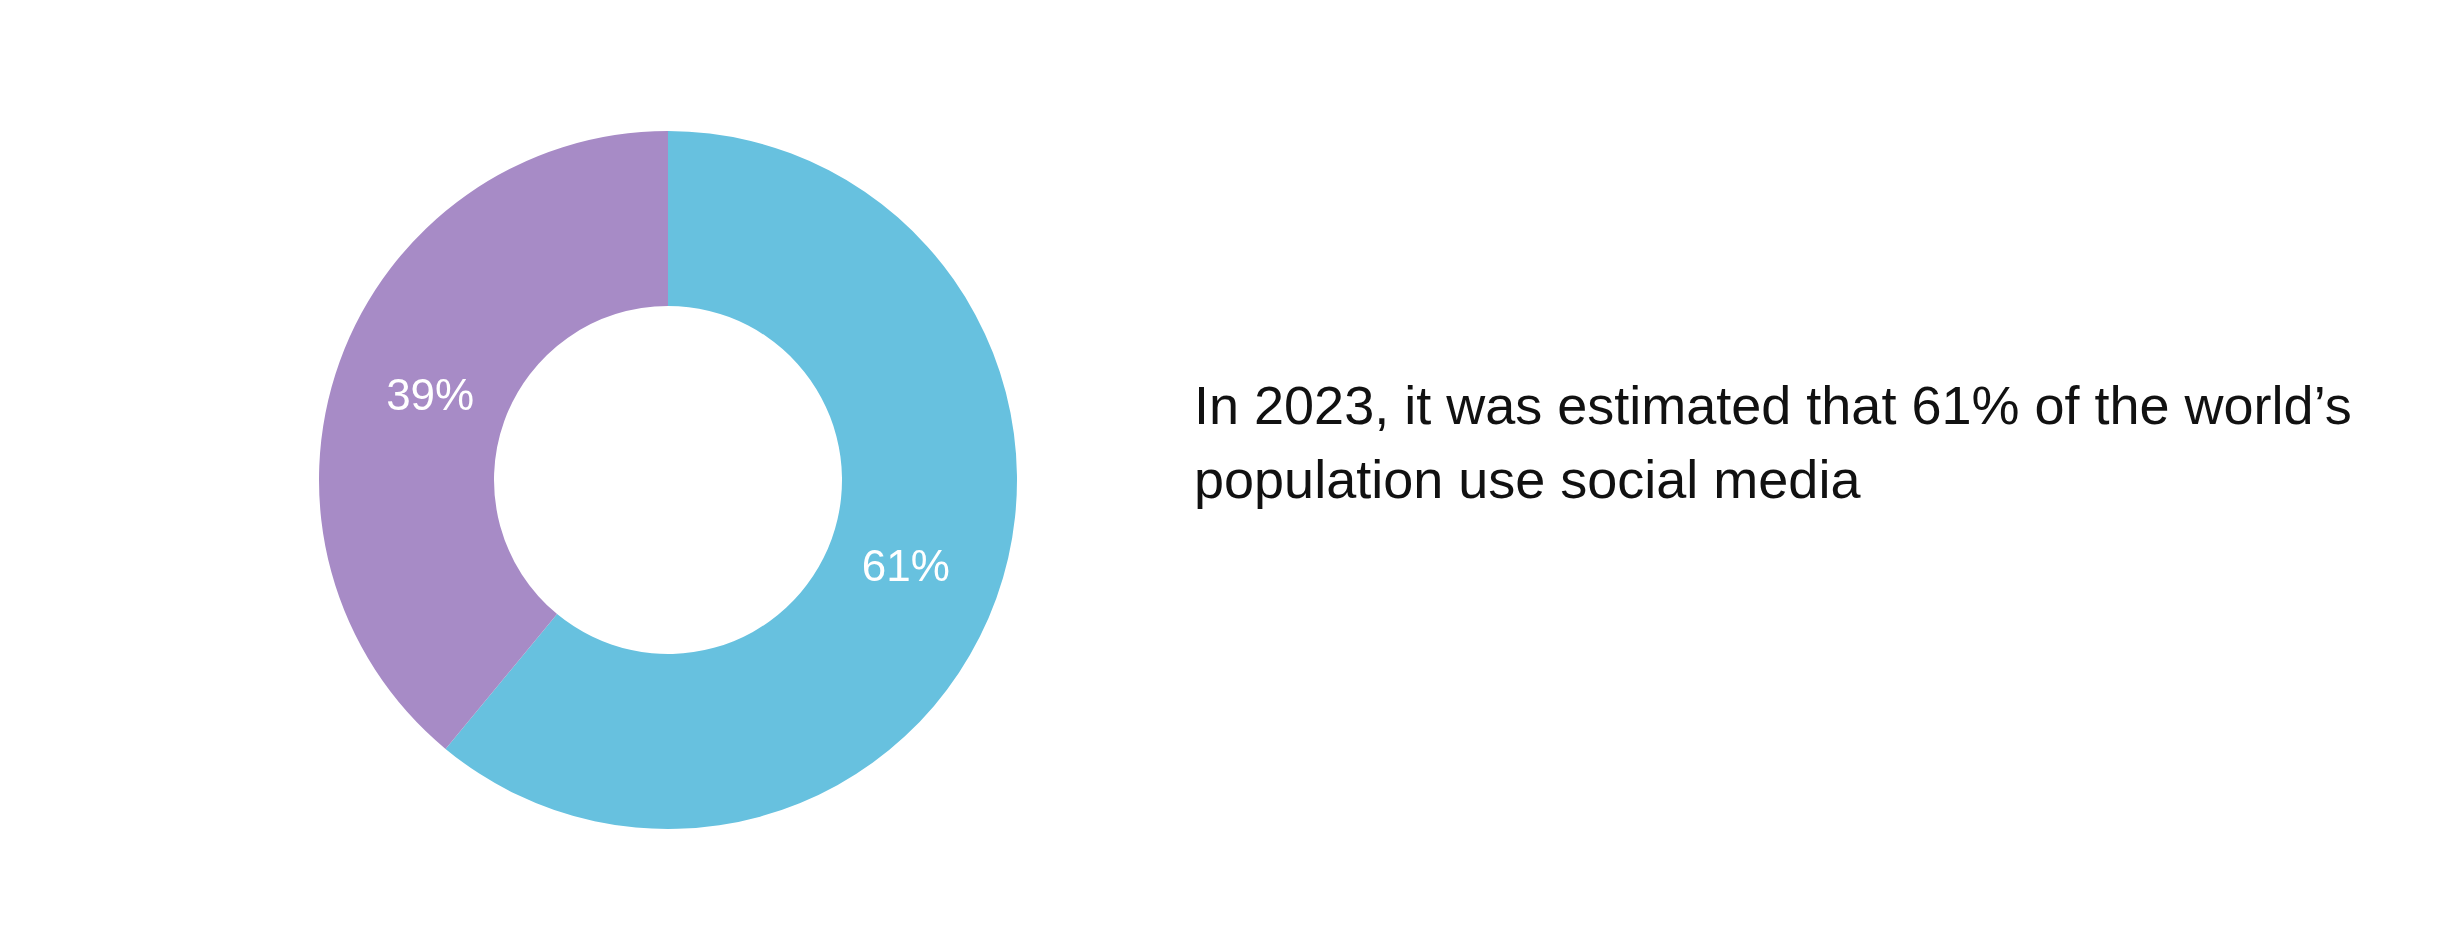 This screenshot has height=951, width=2463. Describe the element at coordinates (493, 440) in the screenshot. I see `donut-slice` at that location.